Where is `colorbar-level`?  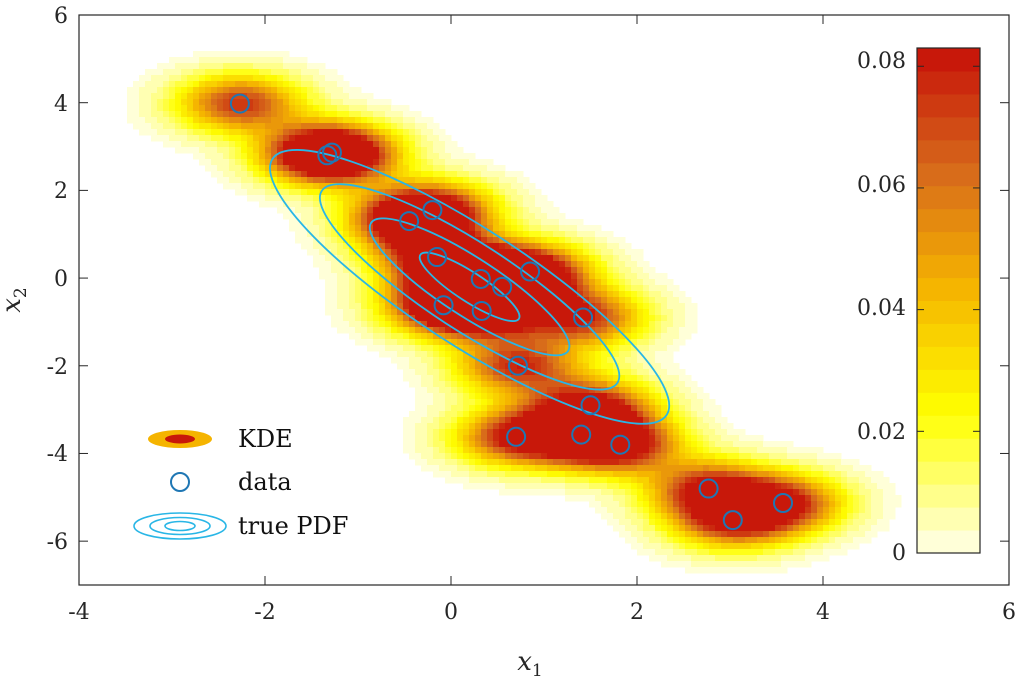
colorbar-level is located at coordinates (948, 174).